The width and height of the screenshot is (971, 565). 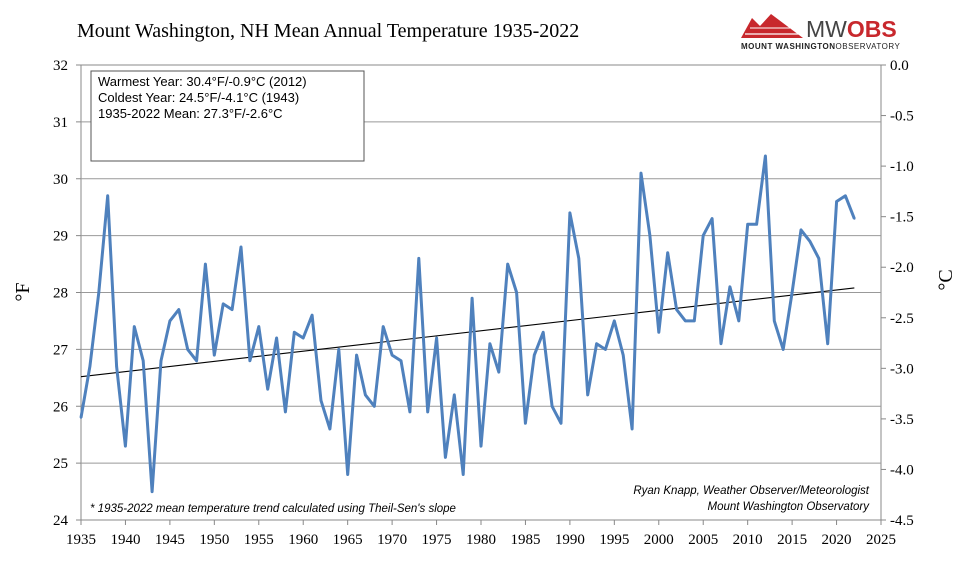 What do you see at coordinates (60, 237) in the screenshot?
I see `y-tick-label: 29` at bounding box center [60, 237].